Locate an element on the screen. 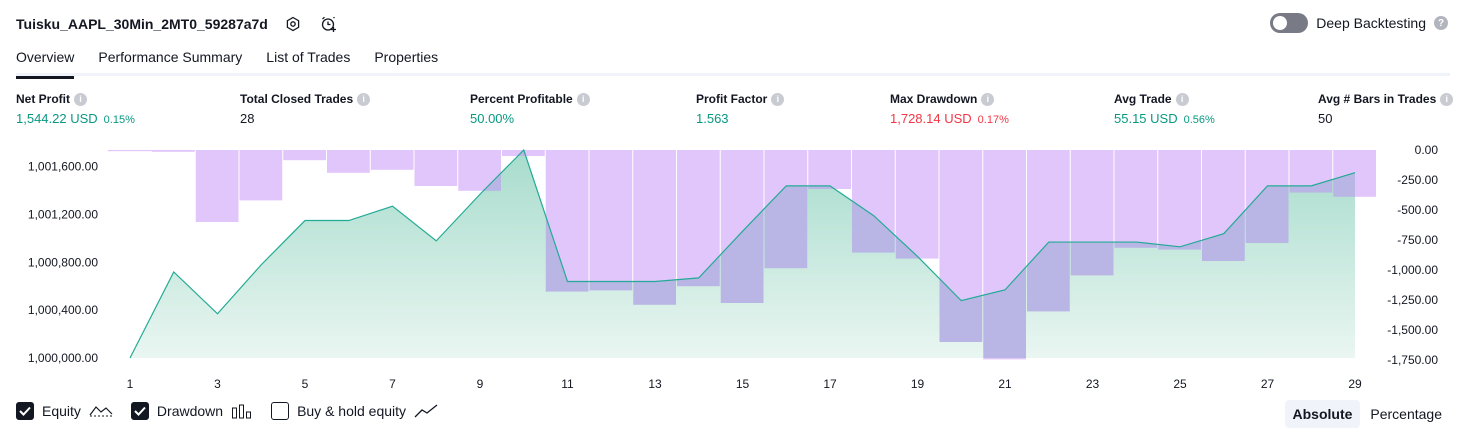  right-axis-tick: -1,750.00 is located at coordinates (1412, 360).